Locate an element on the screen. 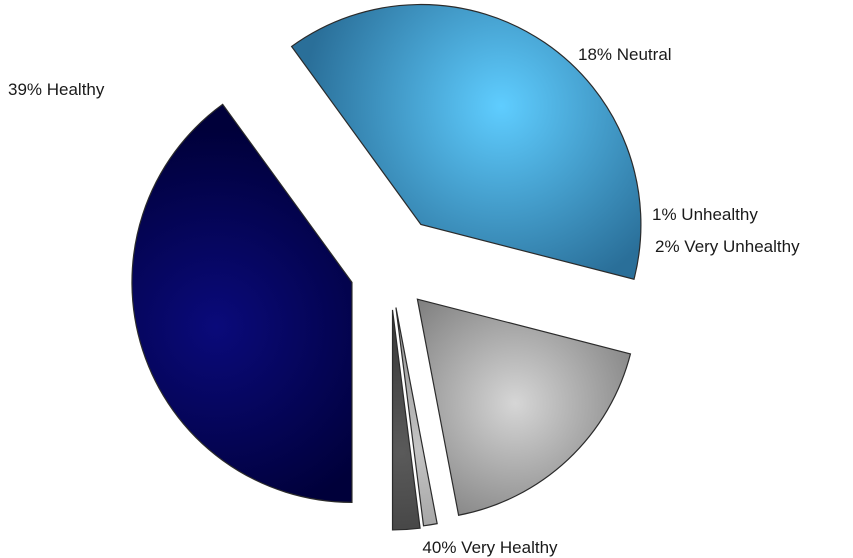  pie-slice-very-unhealthy is located at coordinates (406, 420).